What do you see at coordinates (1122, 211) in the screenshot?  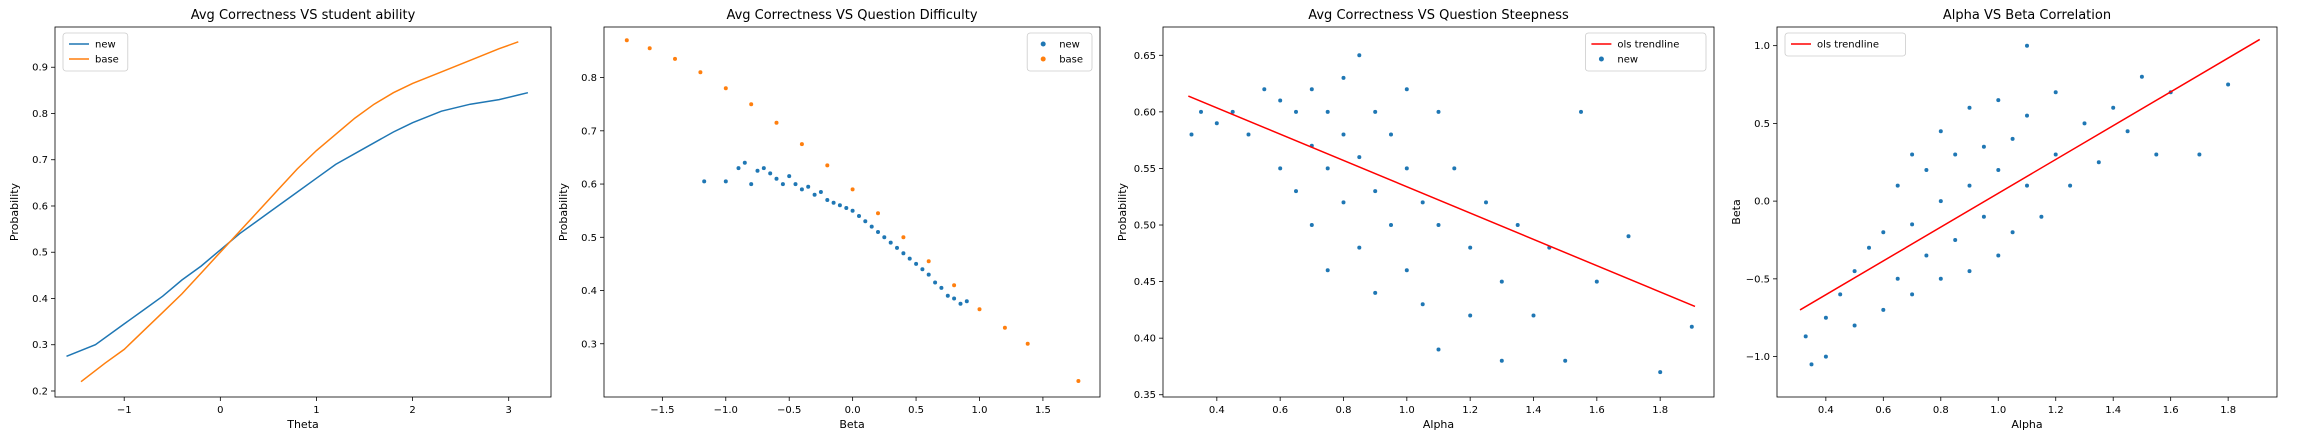 I see `y-axis-label: Probability` at bounding box center [1122, 211].